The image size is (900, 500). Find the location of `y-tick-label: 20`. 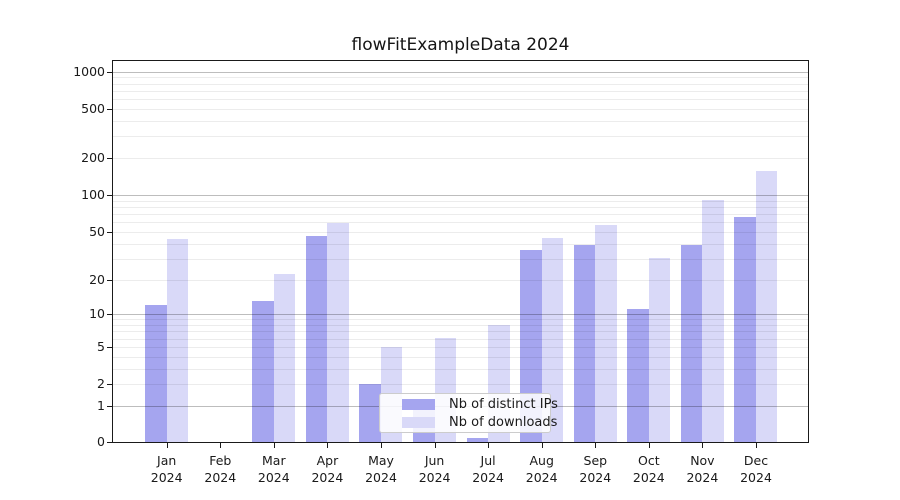

y-tick-label: 20 is located at coordinates (97, 279).